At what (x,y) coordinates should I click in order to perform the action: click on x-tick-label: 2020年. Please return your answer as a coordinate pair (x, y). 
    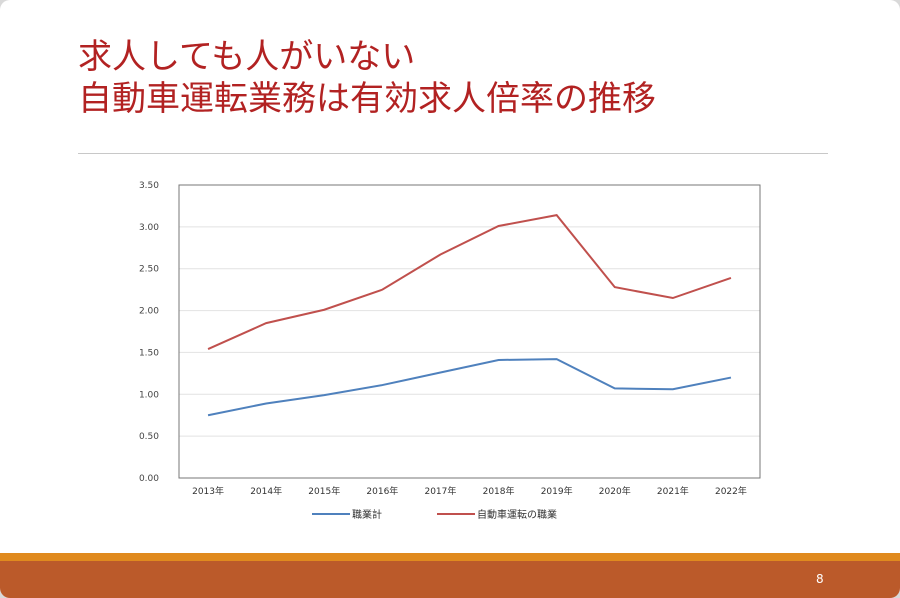
    Looking at the image, I should click on (615, 491).